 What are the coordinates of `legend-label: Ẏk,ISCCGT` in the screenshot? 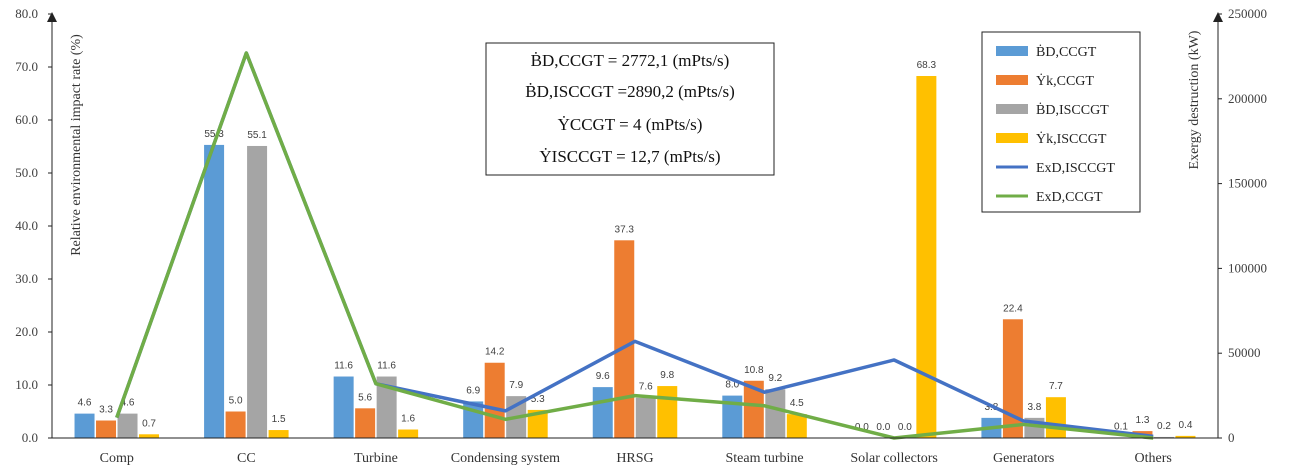 It's located at (1071, 139).